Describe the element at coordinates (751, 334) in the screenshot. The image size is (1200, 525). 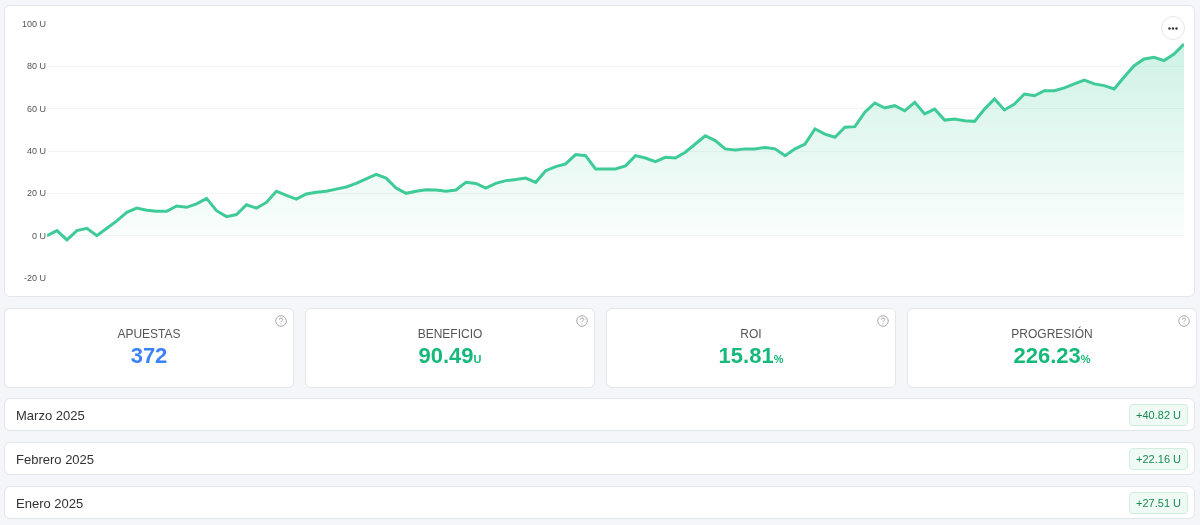
I see `category-label: ROI` at that location.